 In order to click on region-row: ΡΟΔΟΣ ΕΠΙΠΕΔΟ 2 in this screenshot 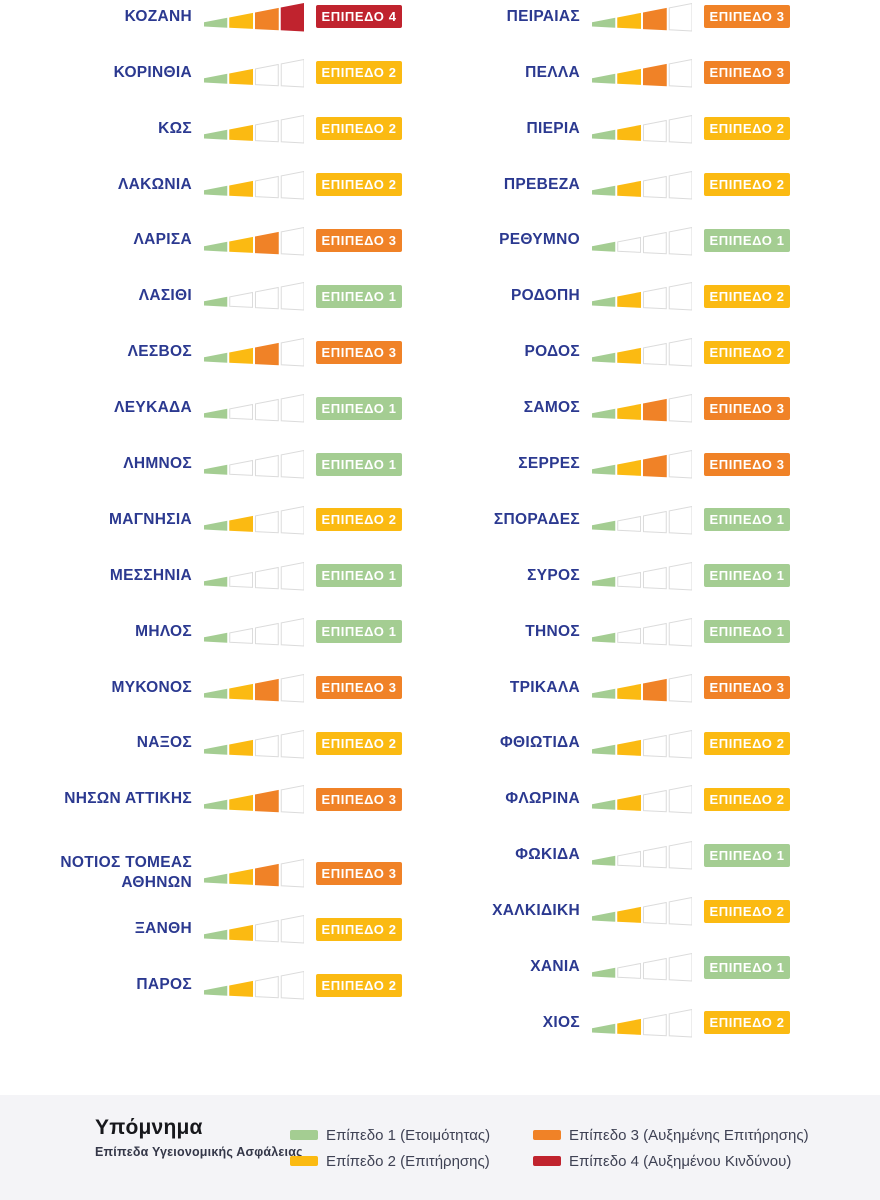, I will do `click(590, 352)`.